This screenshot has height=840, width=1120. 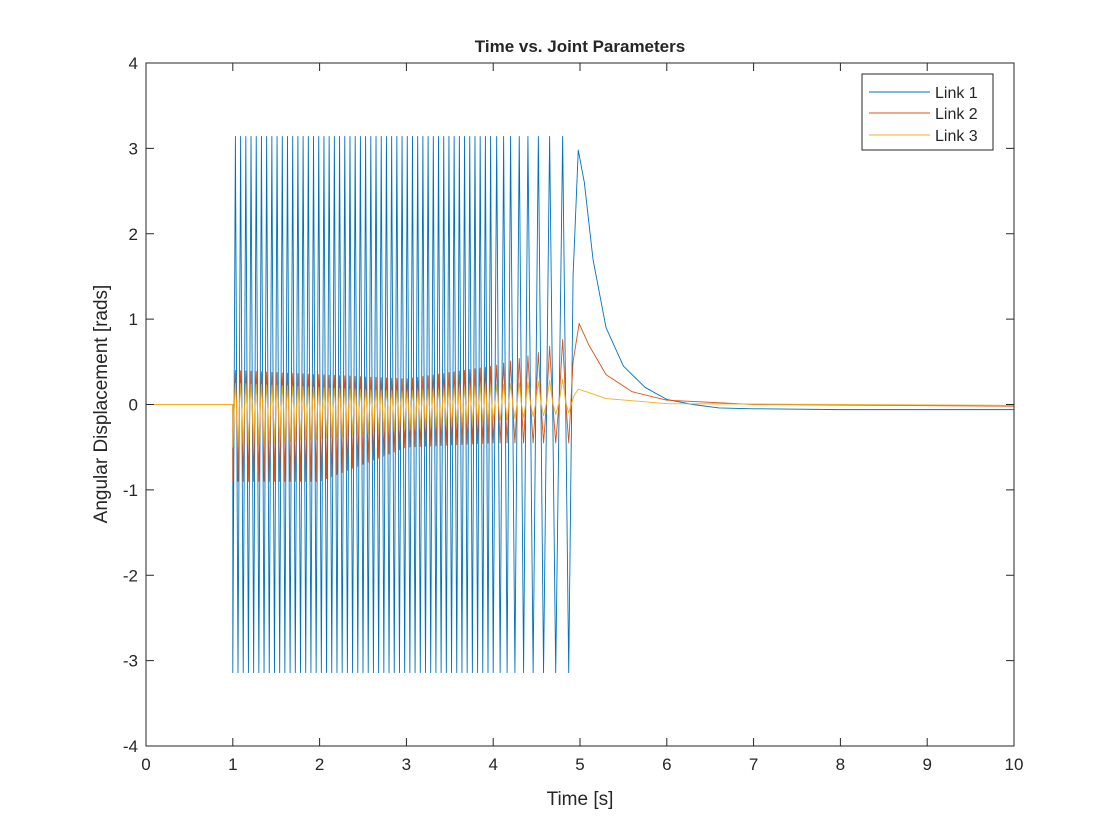 What do you see at coordinates (133, 405) in the screenshot?
I see `y-tick-label: 0` at bounding box center [133, 405].